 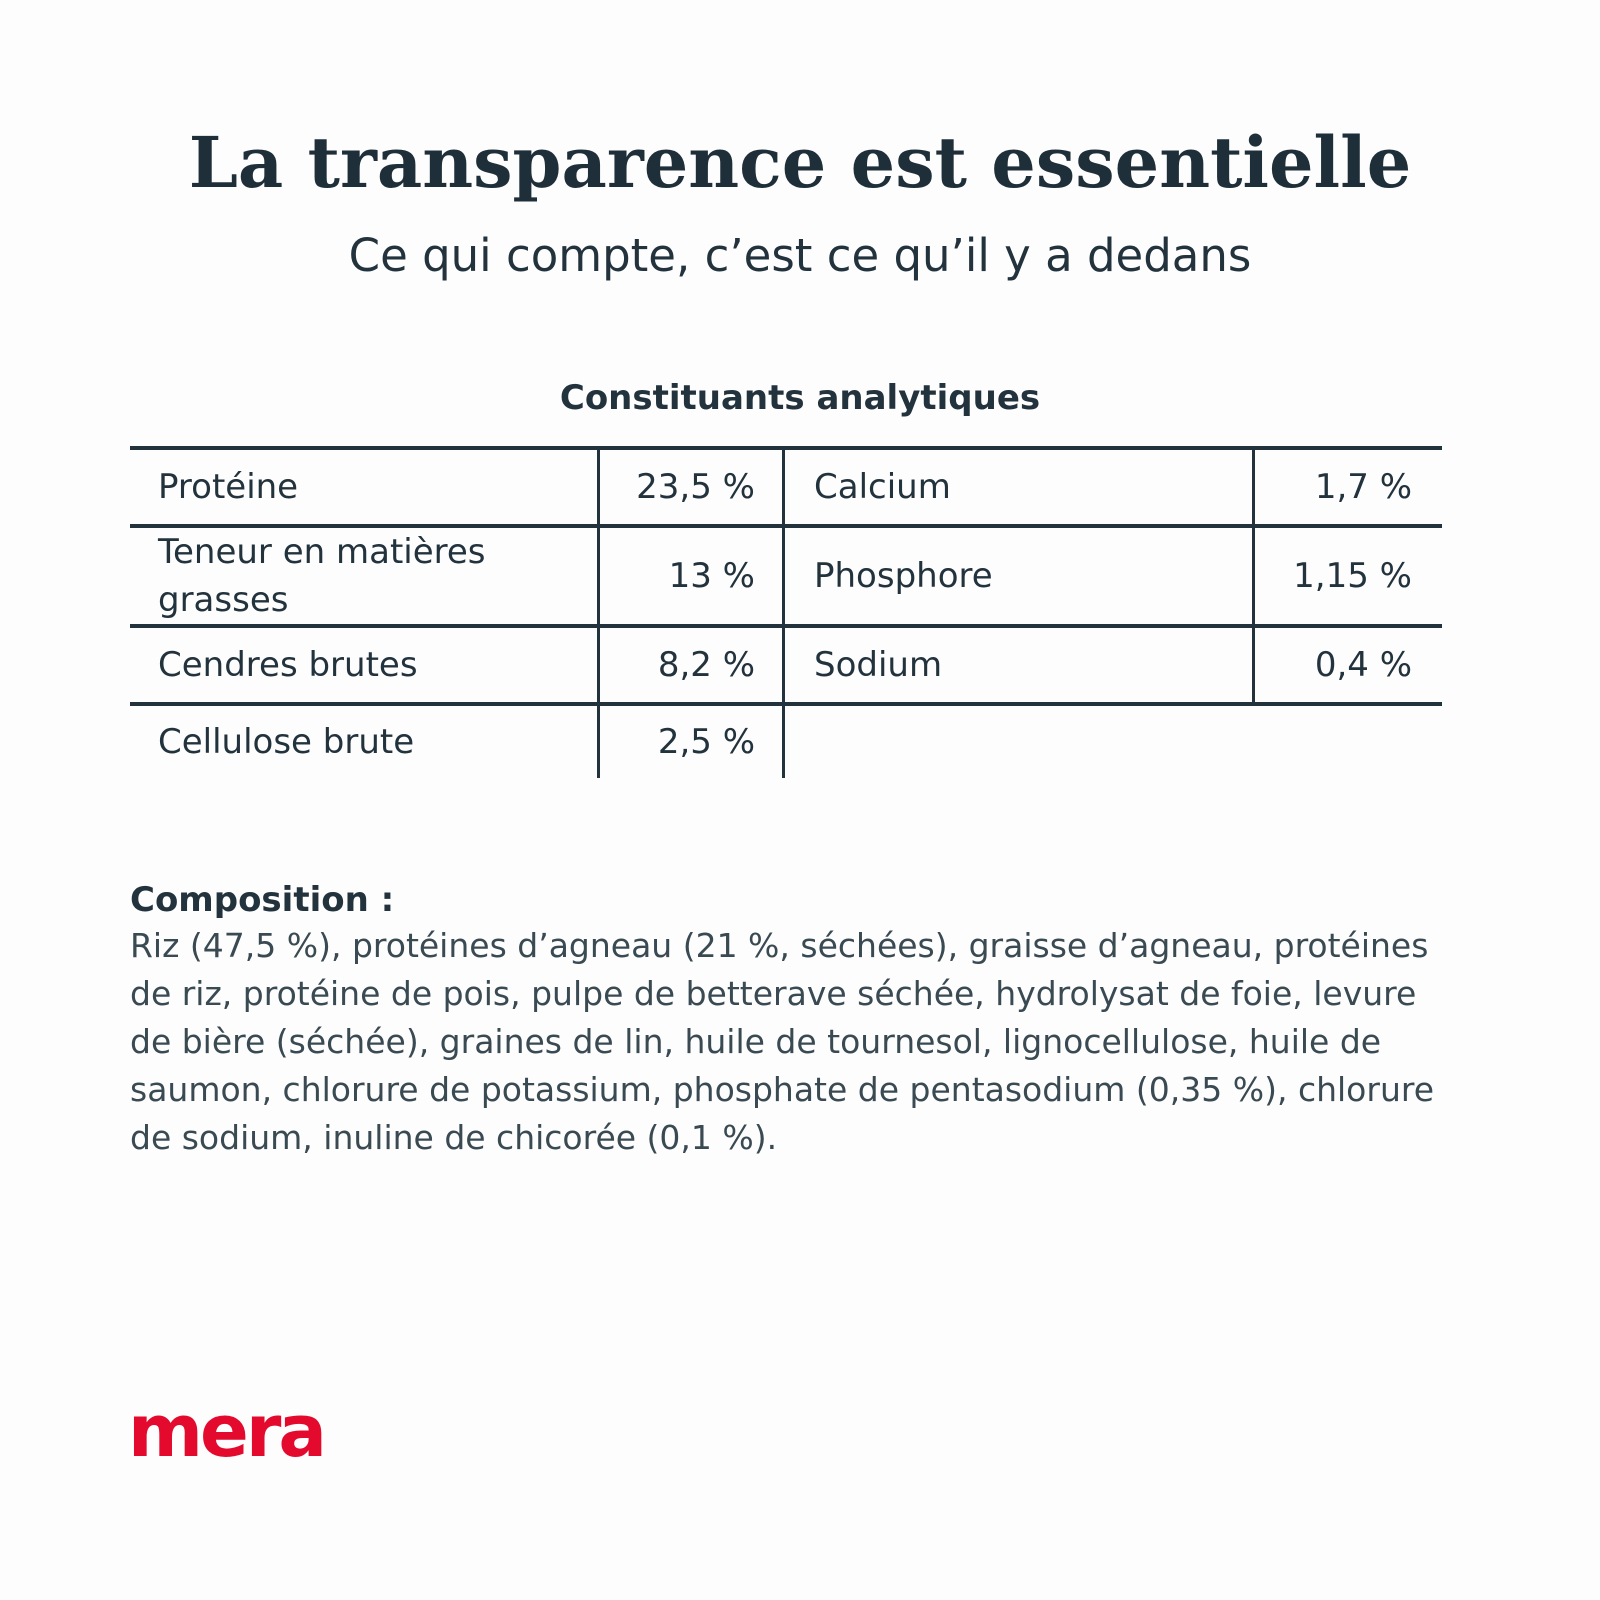 What do you see at coordinates (695, 487) in the screenshot?
I see `table-row-value: 23,5 %` at bounding box center [695, 487].